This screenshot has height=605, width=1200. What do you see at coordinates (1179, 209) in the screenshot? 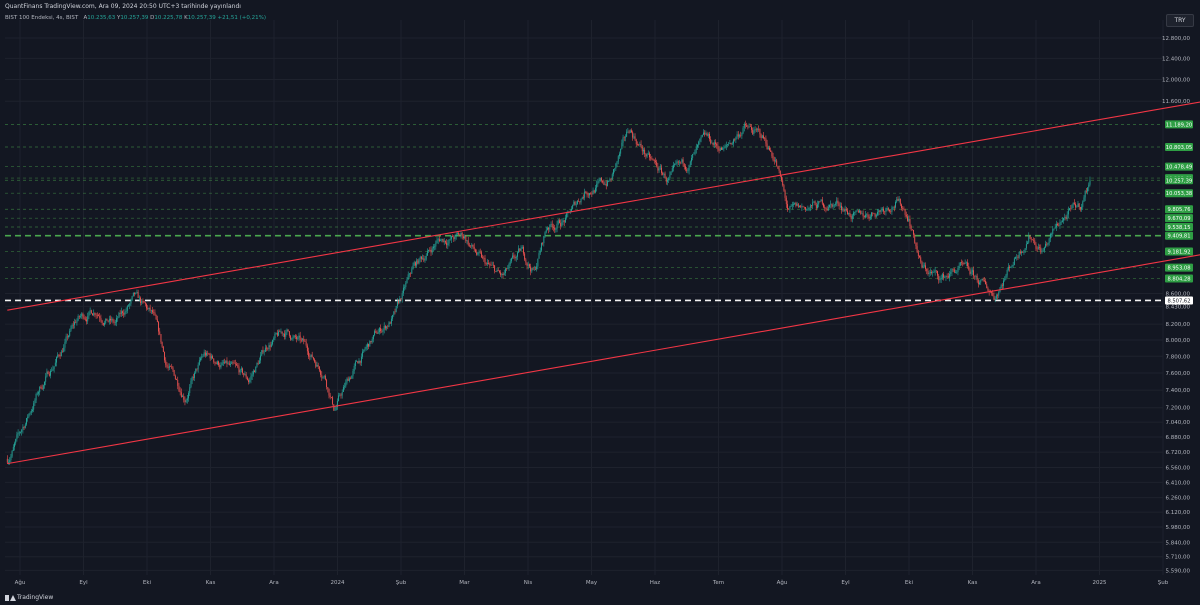
I see `price-level-tag: 9.805,76` at bounding box center [1179, 209].